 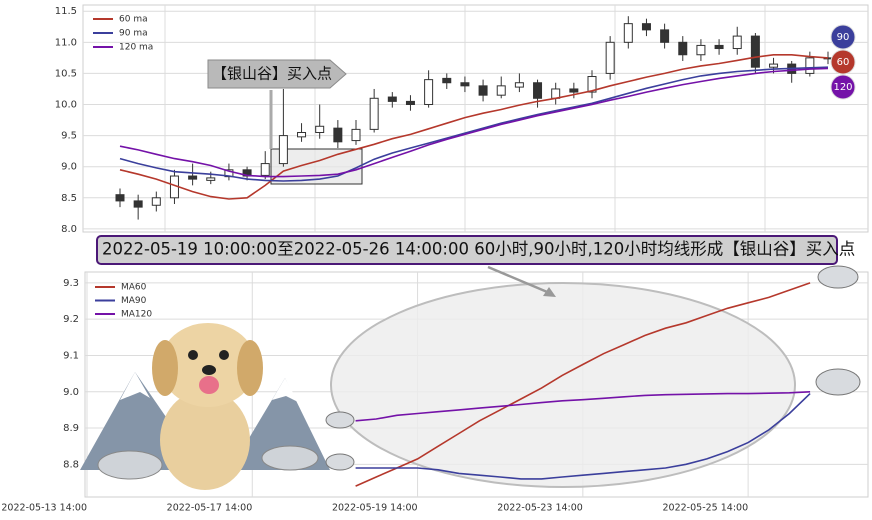 What do you see at coordinates (136, 48) in the screenshot?
I see `legend-label: 120 ma` at bounding box center [136, 48].